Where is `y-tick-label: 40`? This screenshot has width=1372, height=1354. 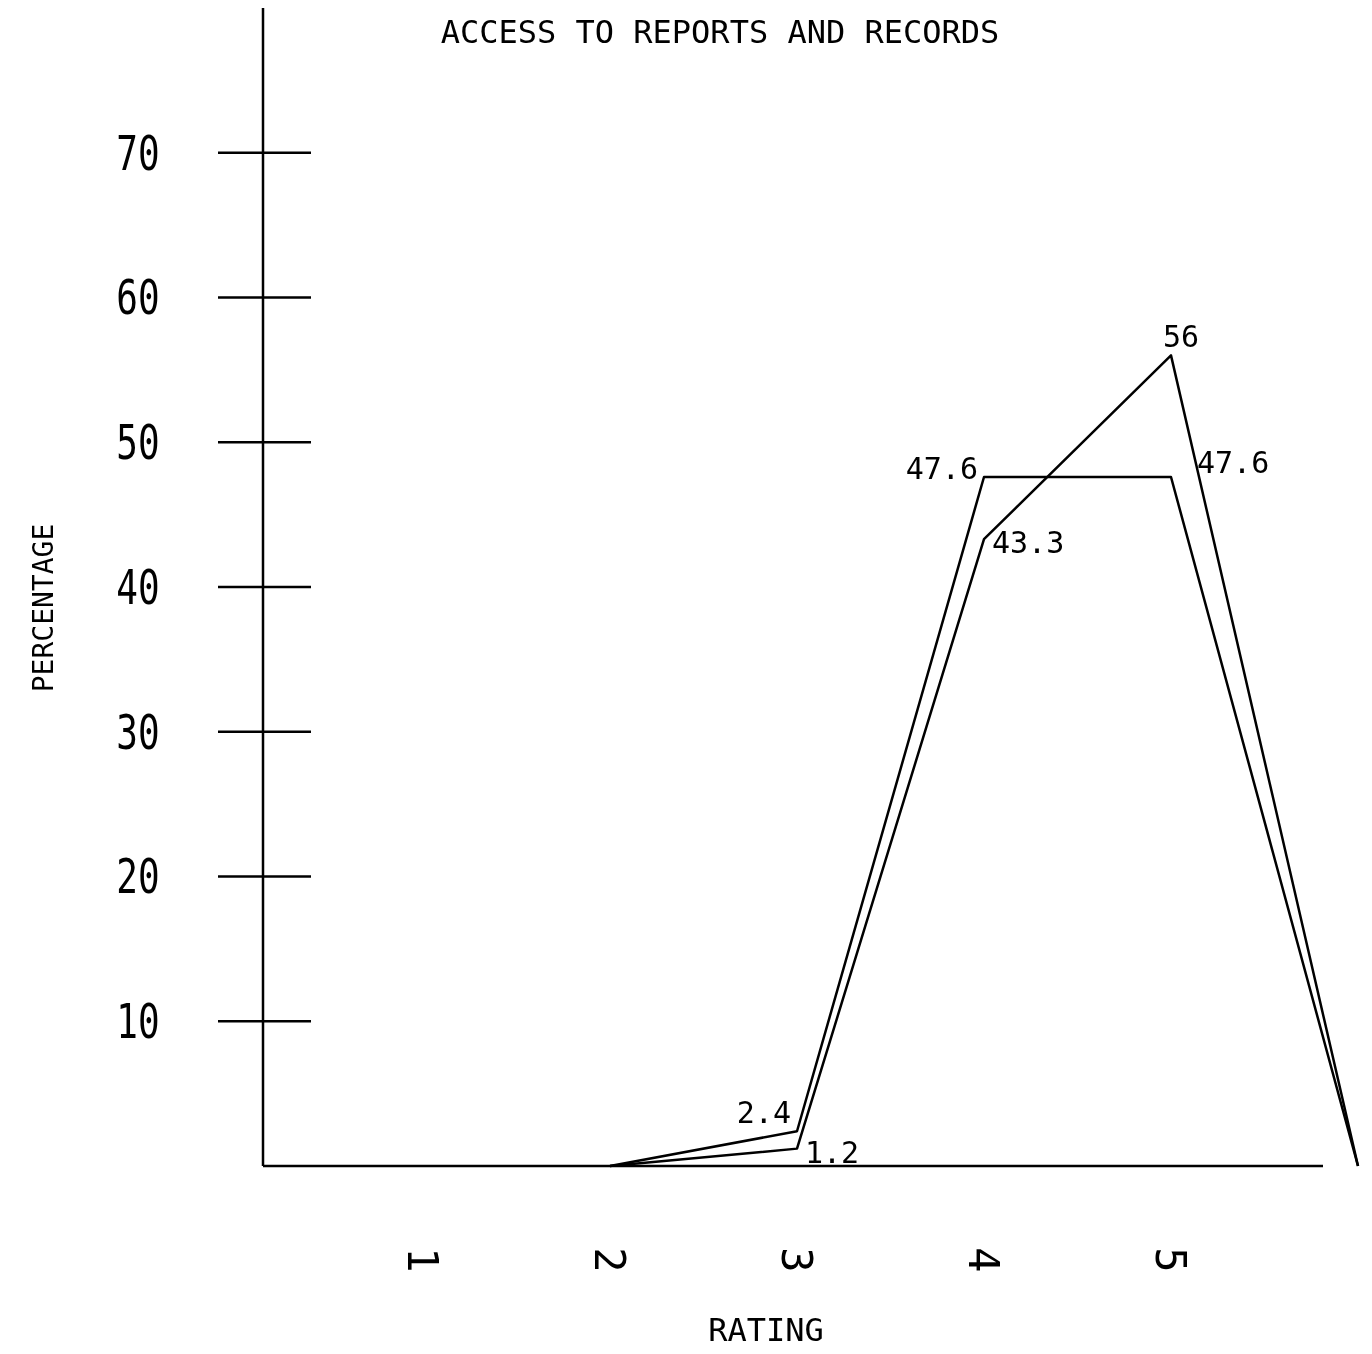
y-tick-label: 40 is located at coordinates (138, 587).